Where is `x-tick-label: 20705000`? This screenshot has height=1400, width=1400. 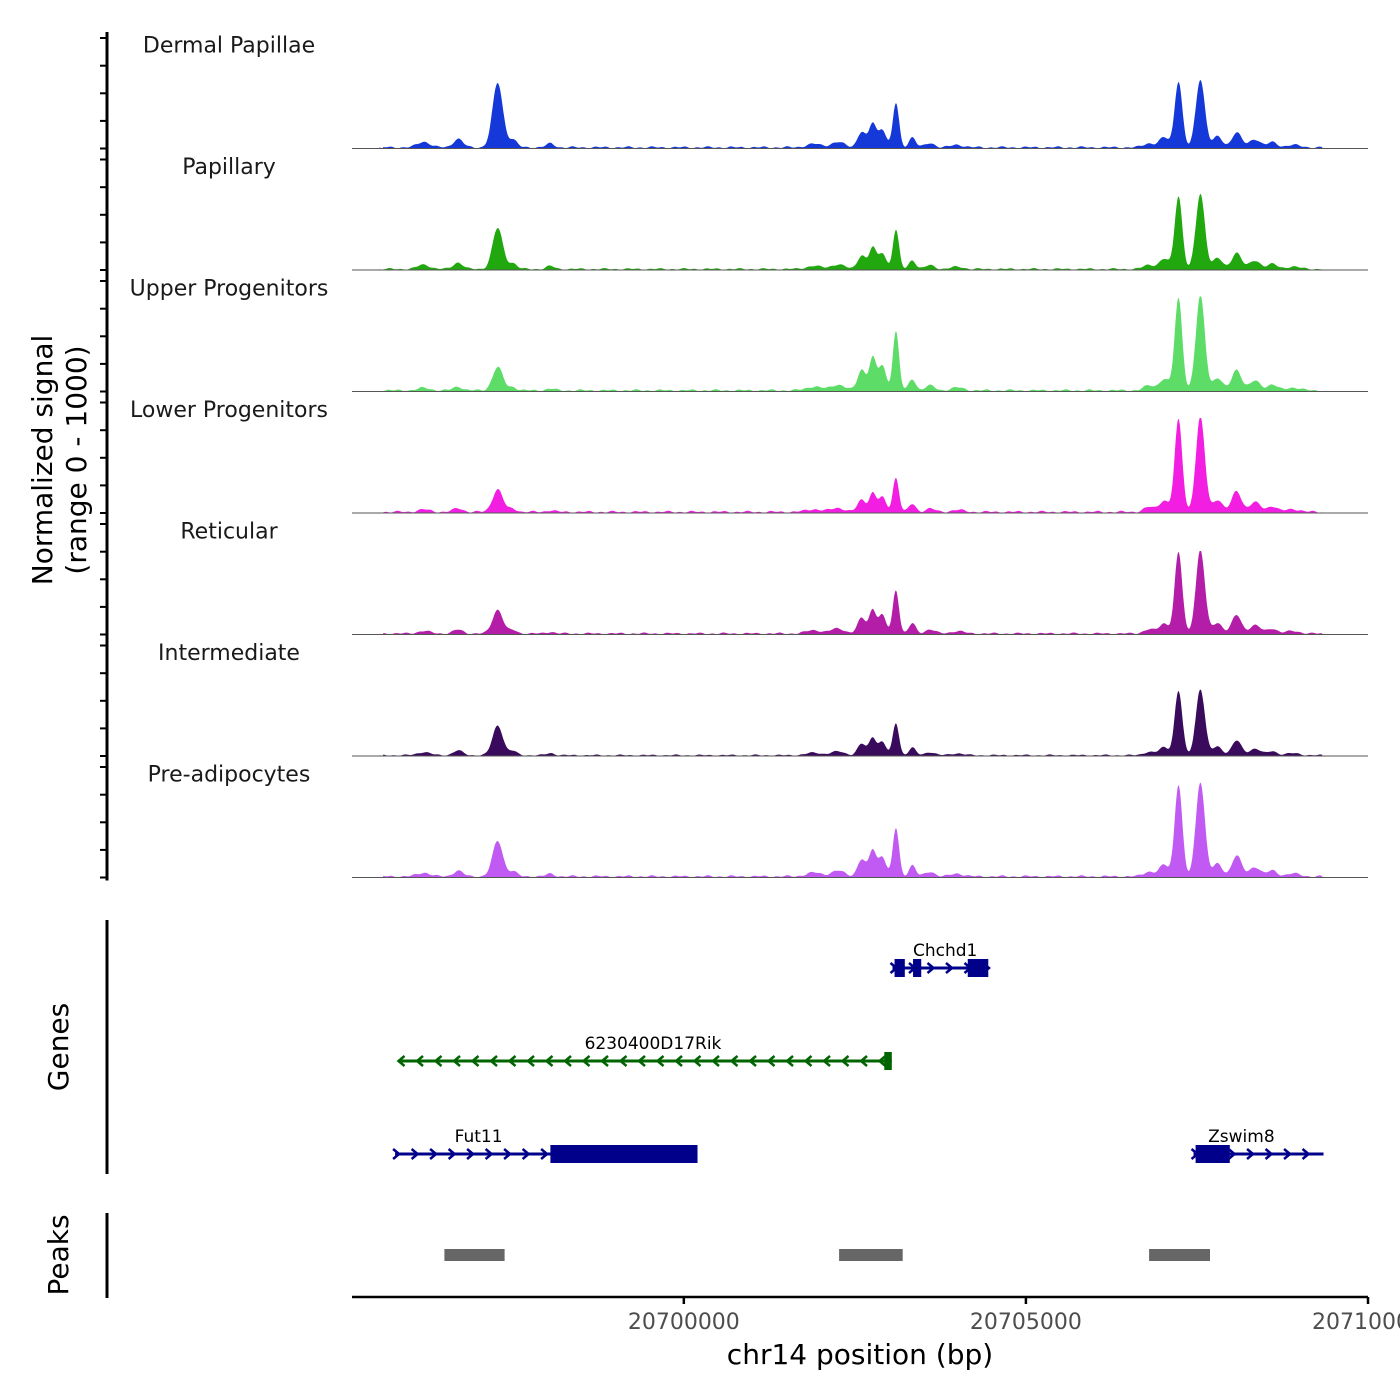 x-tick-label: 20705000 is located at coordinates (1026, 1322).